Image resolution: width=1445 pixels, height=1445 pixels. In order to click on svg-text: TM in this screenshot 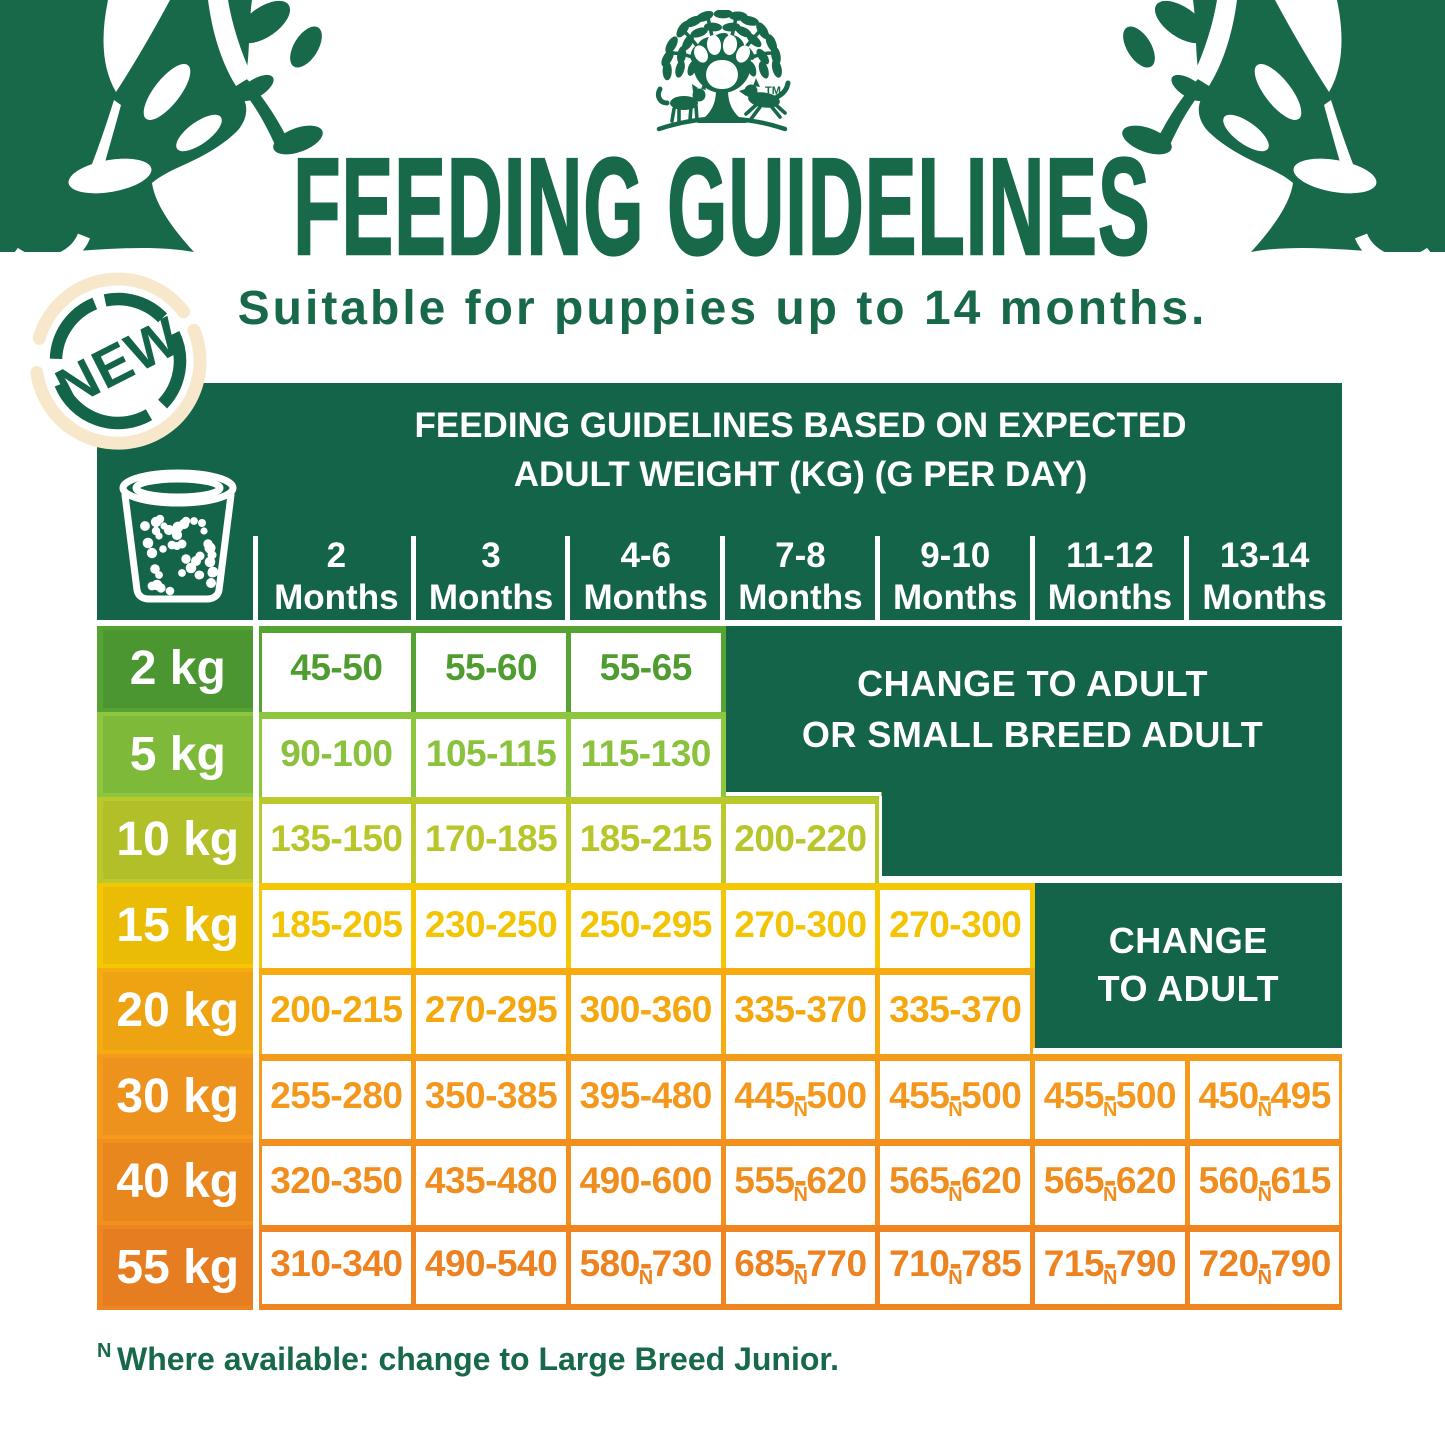, I will do `click(773, 91)`.